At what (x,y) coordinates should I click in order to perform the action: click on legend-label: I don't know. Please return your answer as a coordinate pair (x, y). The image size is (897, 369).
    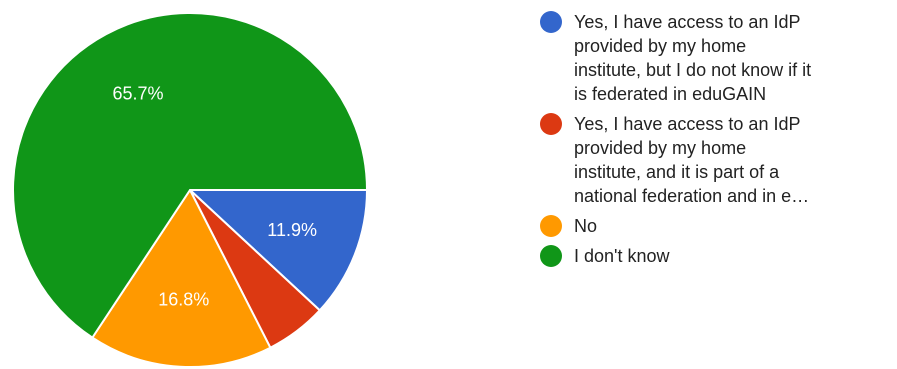
    Looking at the image, I should click on (622, 256).